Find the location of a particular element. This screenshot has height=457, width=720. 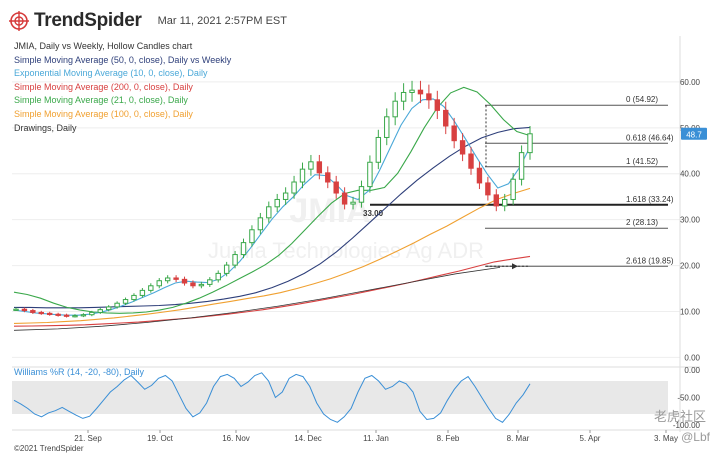

williams-tick-label: 0.00 is located at coordinates (692, 370).